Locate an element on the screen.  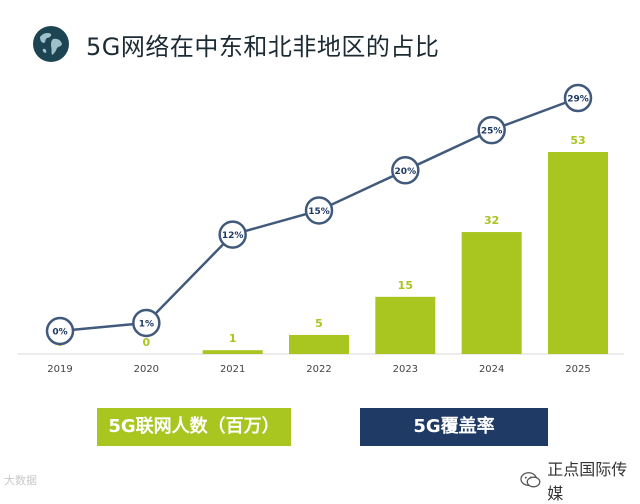
bar-value-label-2024: 32 is located at coordinates (491, 220).